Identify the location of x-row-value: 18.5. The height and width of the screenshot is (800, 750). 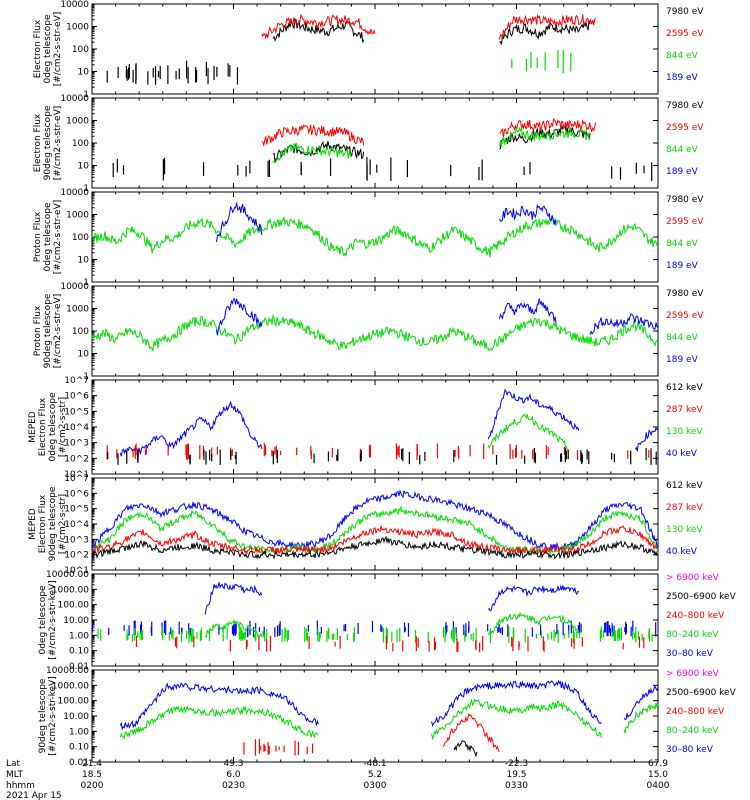
(92, 775).